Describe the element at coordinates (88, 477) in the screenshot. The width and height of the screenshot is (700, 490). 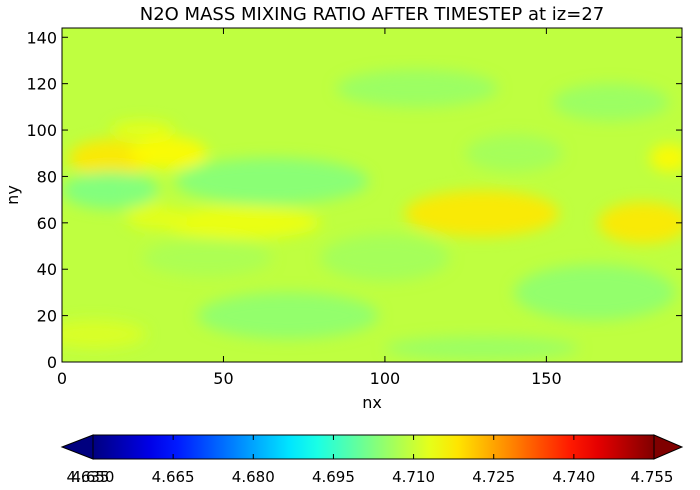
I see `colorbar-overlap-tick: 4.635` at that location.